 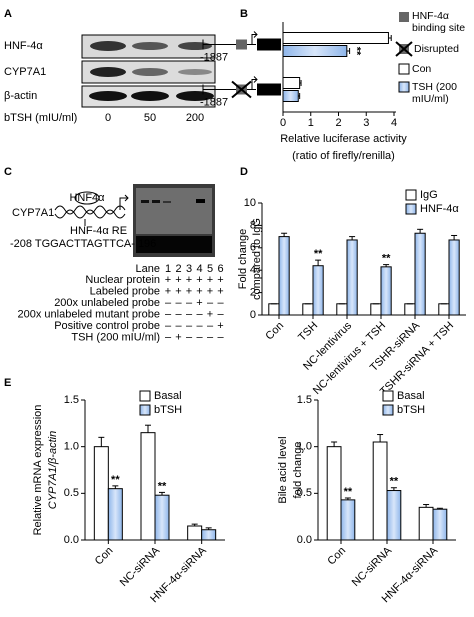 What do you see at coordinates (283, 123) in the screenshot?
I see `x-tick-label: 0` at bounding box center [283, 123].